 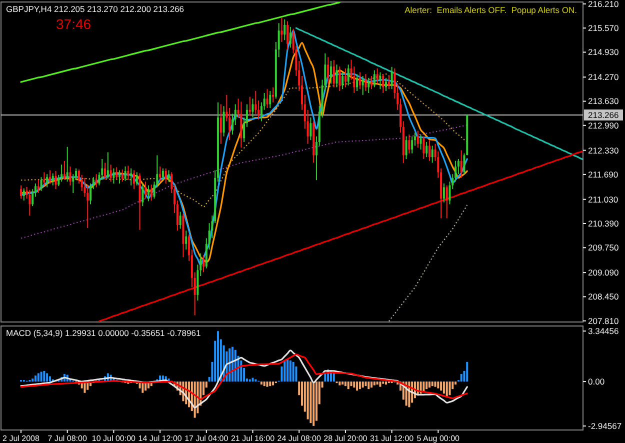 What do you see at coordinates (603, 273) in the screenshot?
I see `y-tick-label: 209.090` at bounding box center [603, 273].